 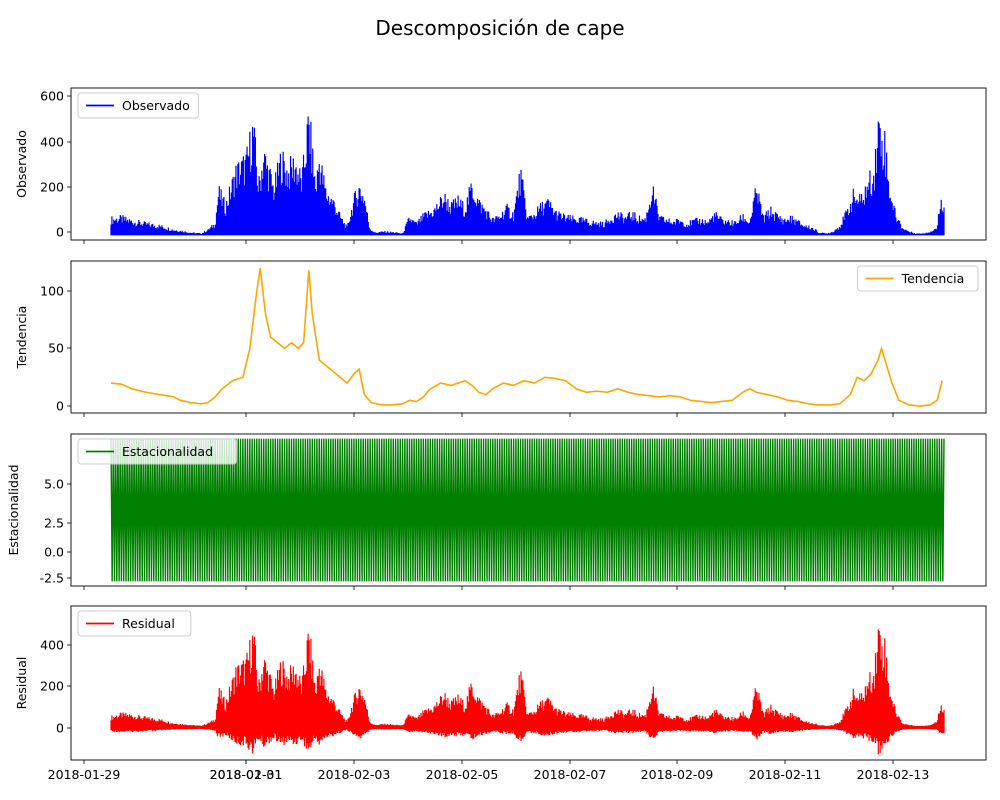 What do you see at coordinates (52, 291) in the screenshot?
I see `y-tick-label: 100` at bounding box center [52, 291].